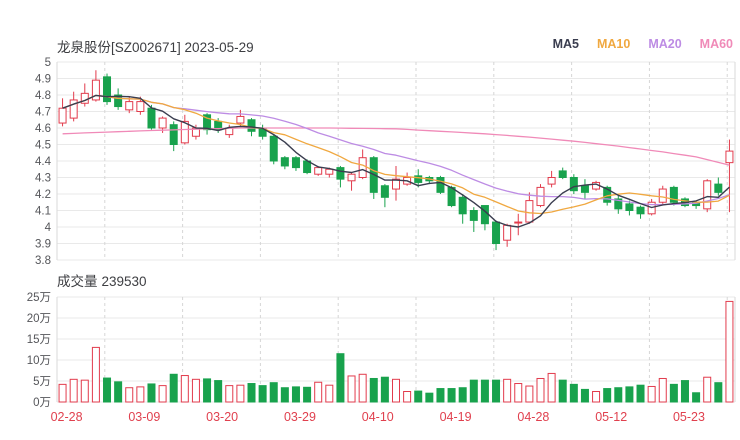 The height and width of the screenshot is (440, 740). I want to click on date-label: 03-29, so click(300, 417).